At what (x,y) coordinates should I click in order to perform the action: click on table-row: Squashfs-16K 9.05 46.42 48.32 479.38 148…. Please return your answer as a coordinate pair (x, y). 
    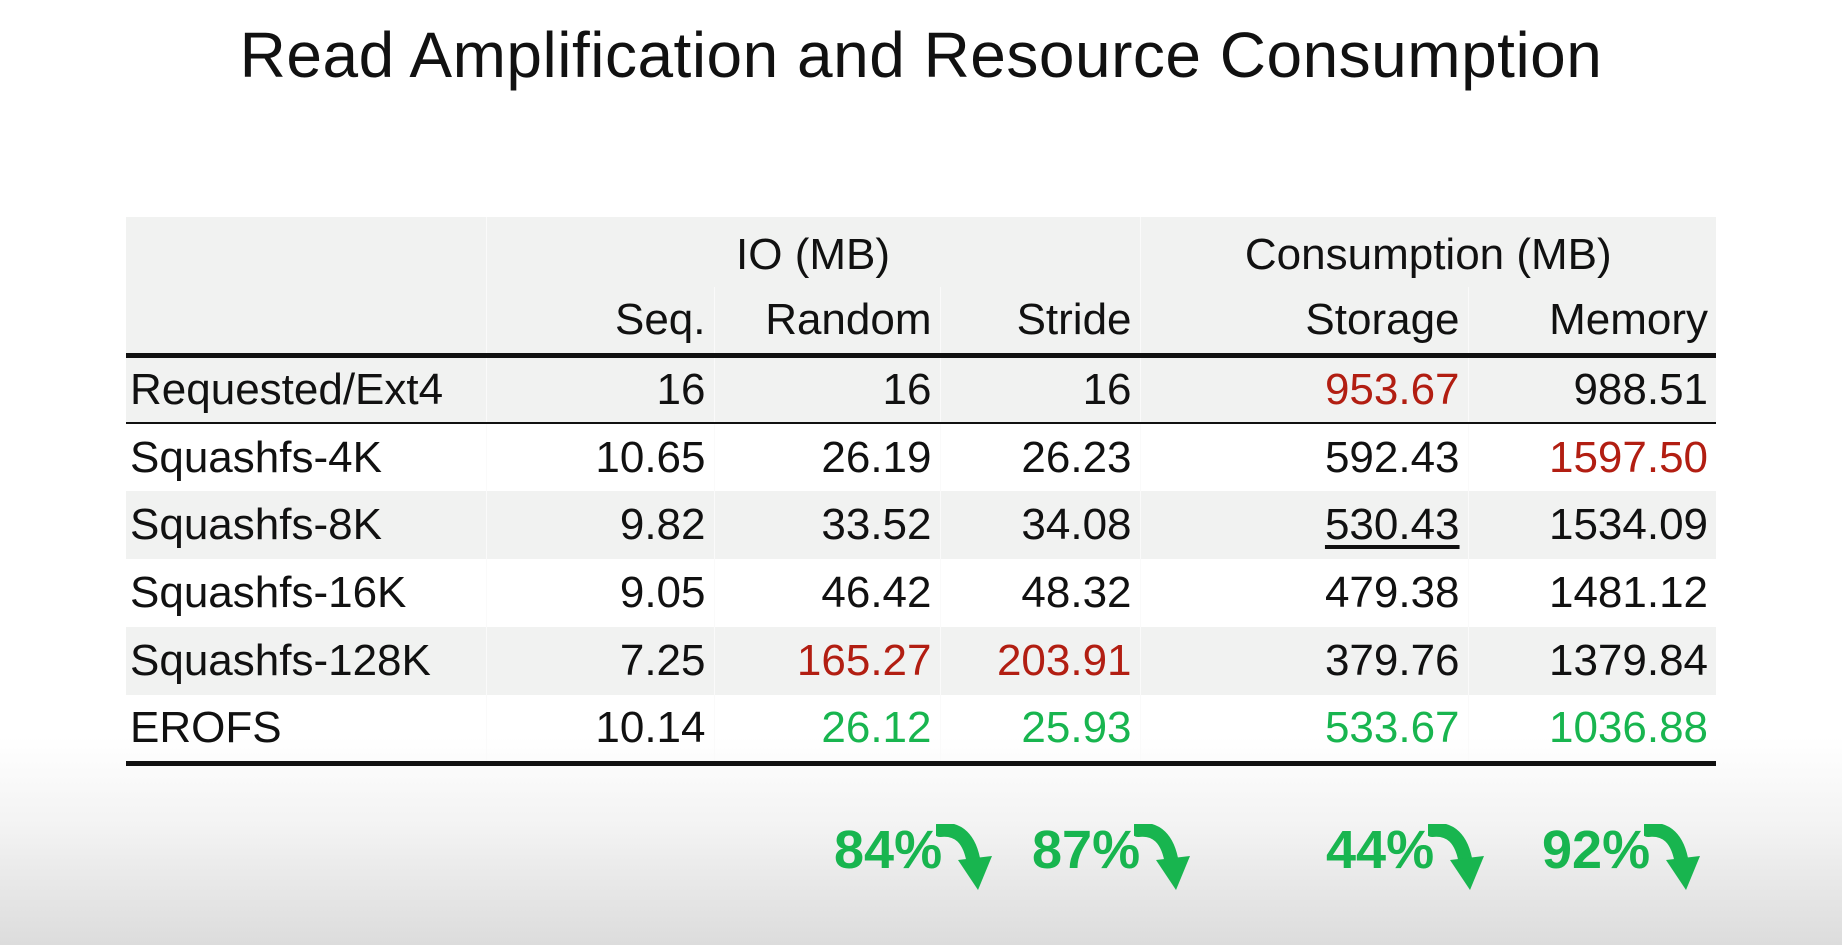
    Looking at the image, I should click on (921, 593).